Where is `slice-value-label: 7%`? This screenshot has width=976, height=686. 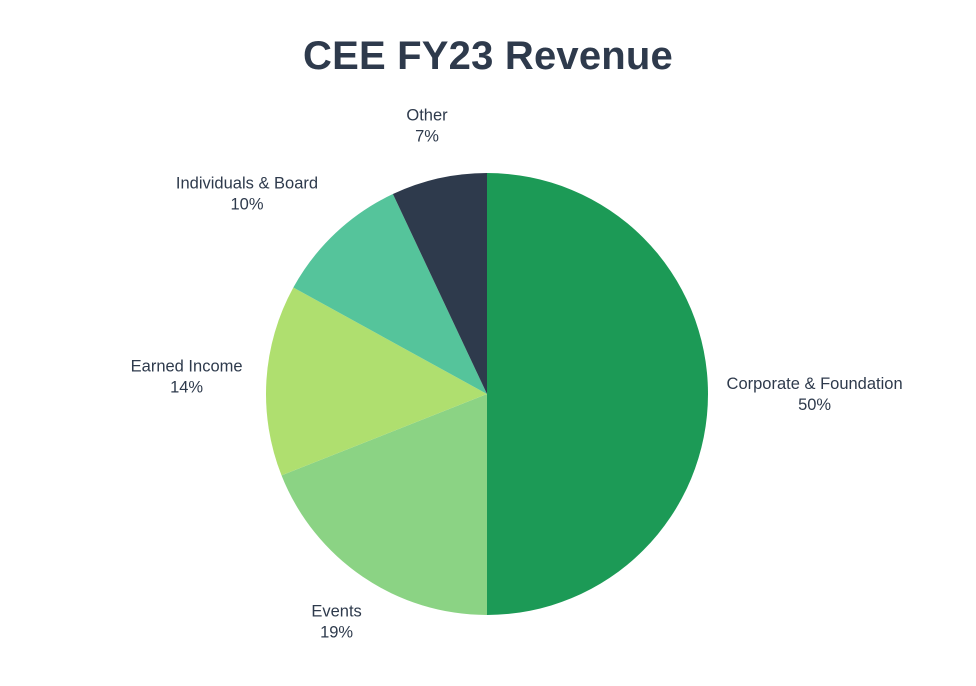
slice-value-label: 7% is located at coordinates (427, 137).